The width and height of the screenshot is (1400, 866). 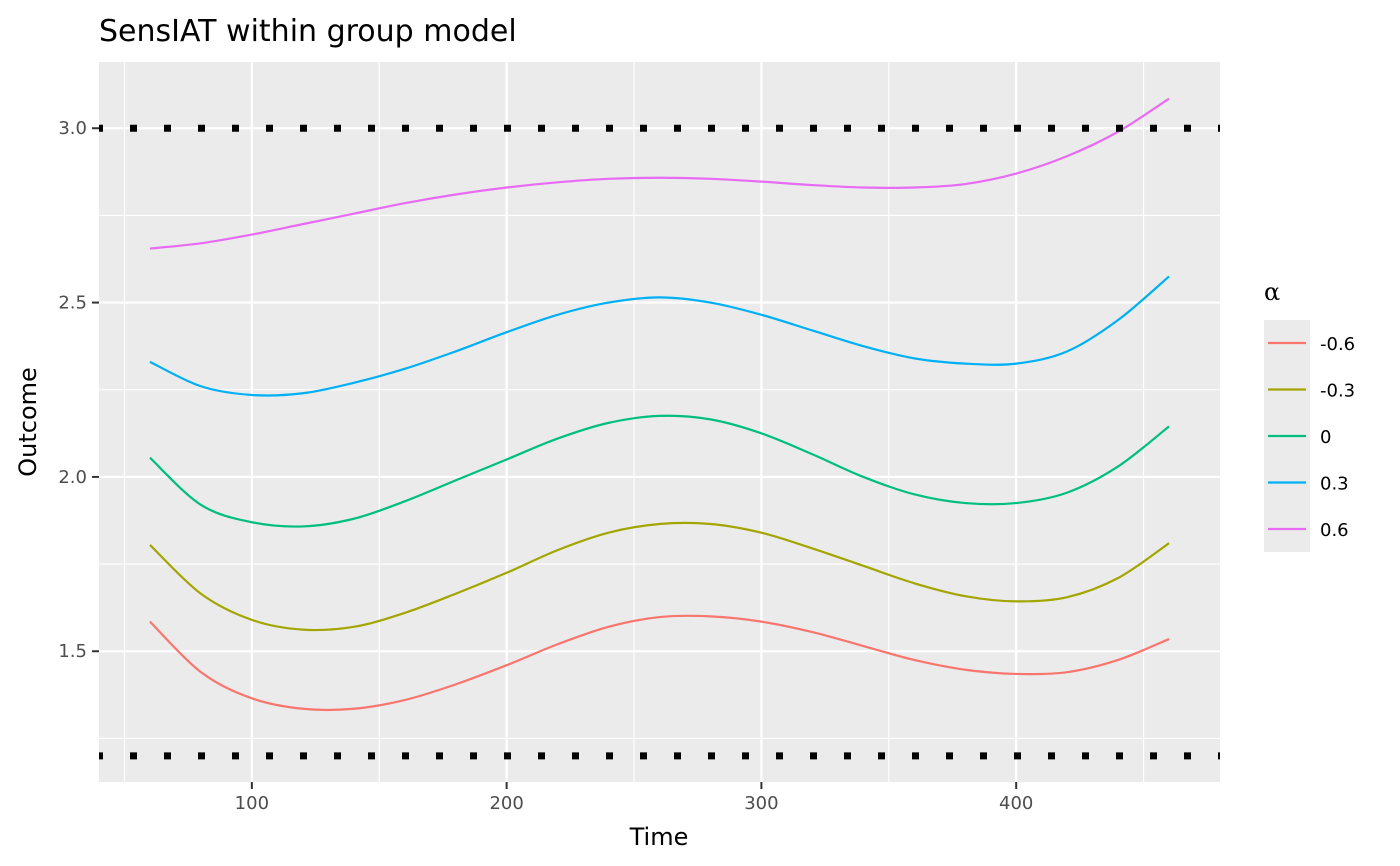 What do you see at coordinates (1337, 391) in the screenshot?
I see `legend-label-1: -0.3` at bounding box center [1337, 391].